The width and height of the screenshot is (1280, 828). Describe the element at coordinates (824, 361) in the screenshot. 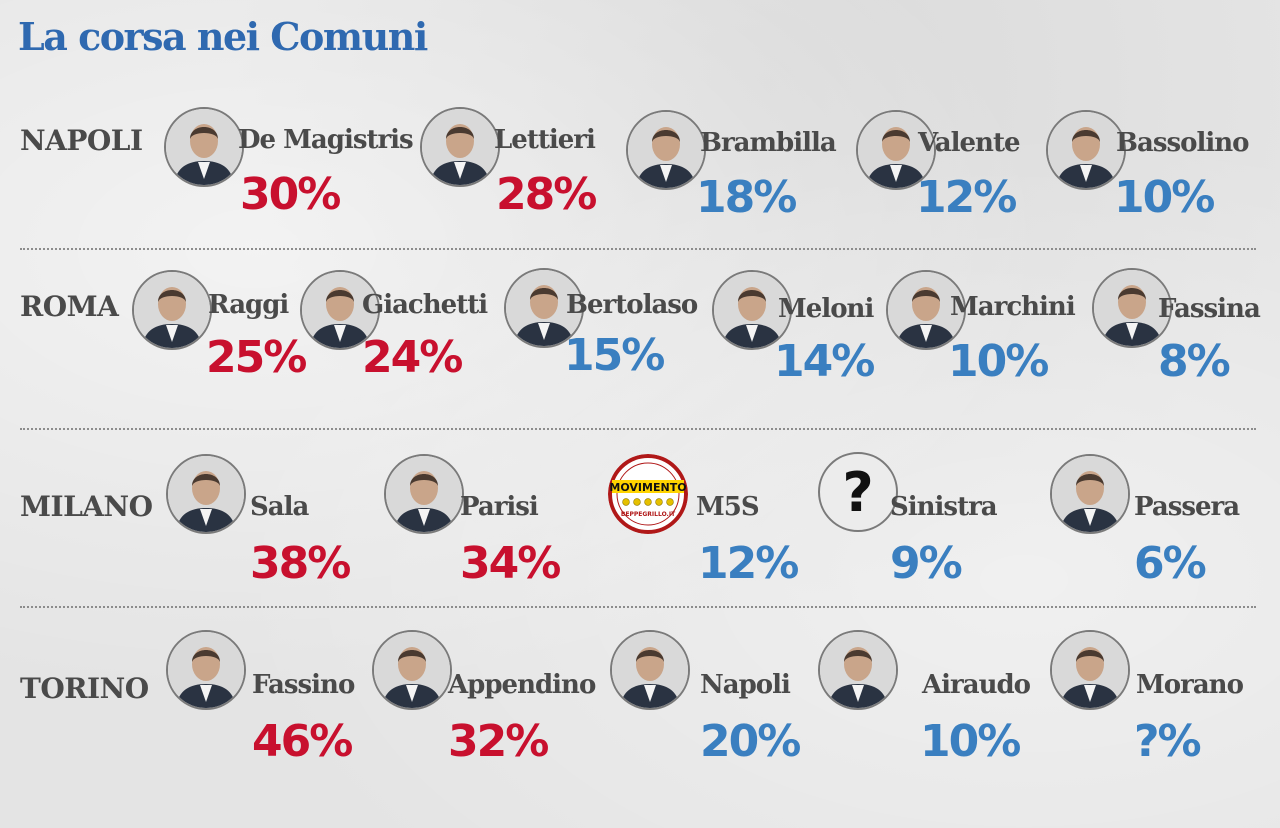

I see `candidate-percentage: 14%` at that location.